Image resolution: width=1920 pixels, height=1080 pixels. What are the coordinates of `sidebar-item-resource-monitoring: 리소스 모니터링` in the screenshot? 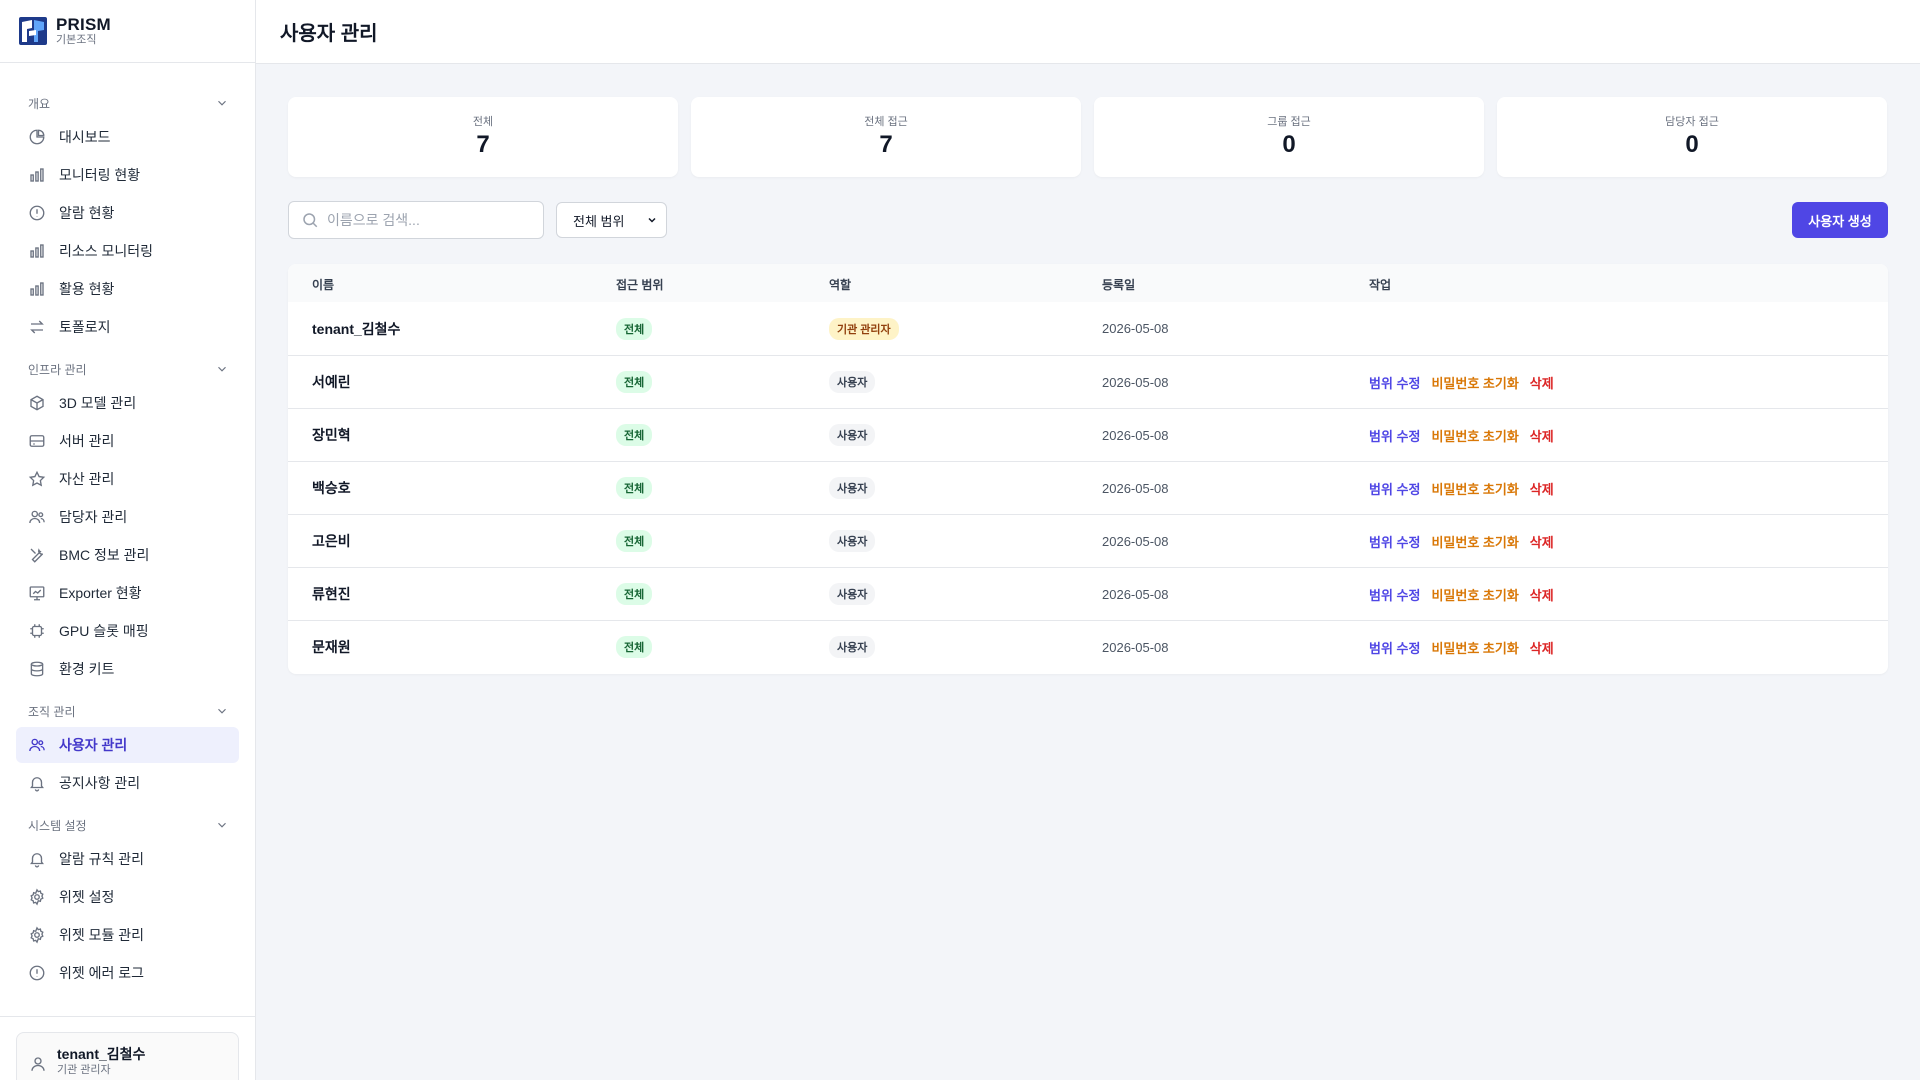 It's located at (127, 251).